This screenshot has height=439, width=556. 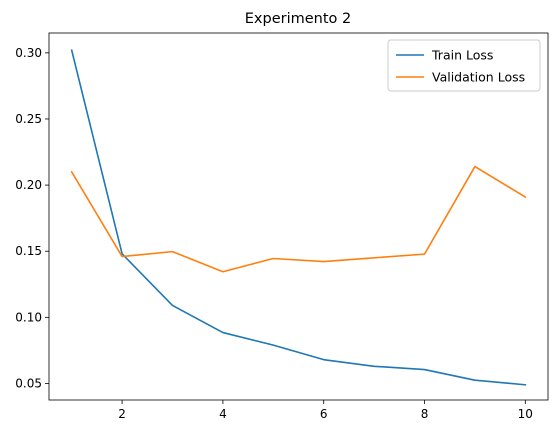 I want to click on legend-box, so click(x=464, y=65).